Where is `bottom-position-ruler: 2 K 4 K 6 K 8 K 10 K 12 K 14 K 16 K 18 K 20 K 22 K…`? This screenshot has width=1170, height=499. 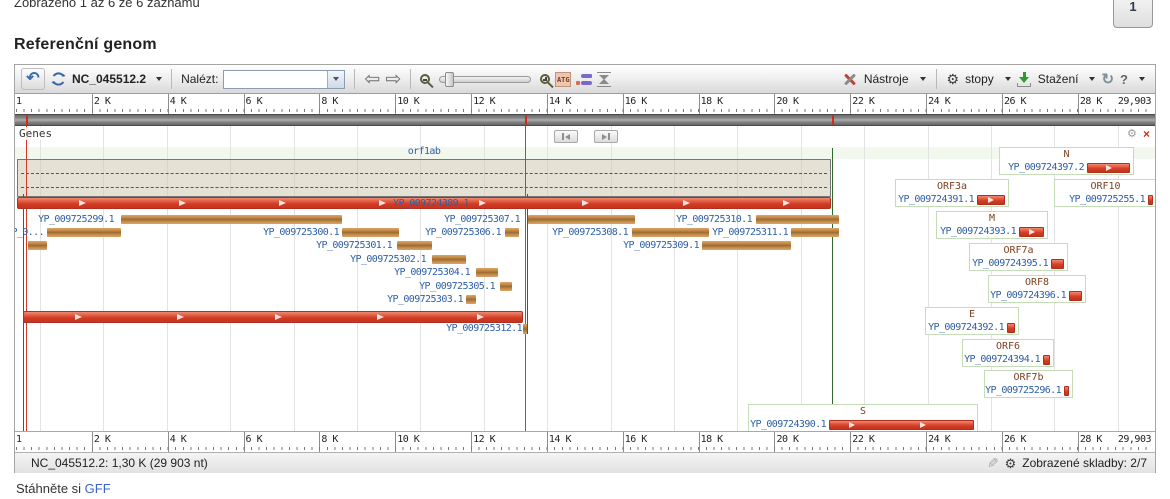
bottom-position-ruler: 2 K 4 K 6 K 8 K 10 K 12 K 14 K 16 K 18 K 20 K 22 K… is located at coordinates (585, 442).